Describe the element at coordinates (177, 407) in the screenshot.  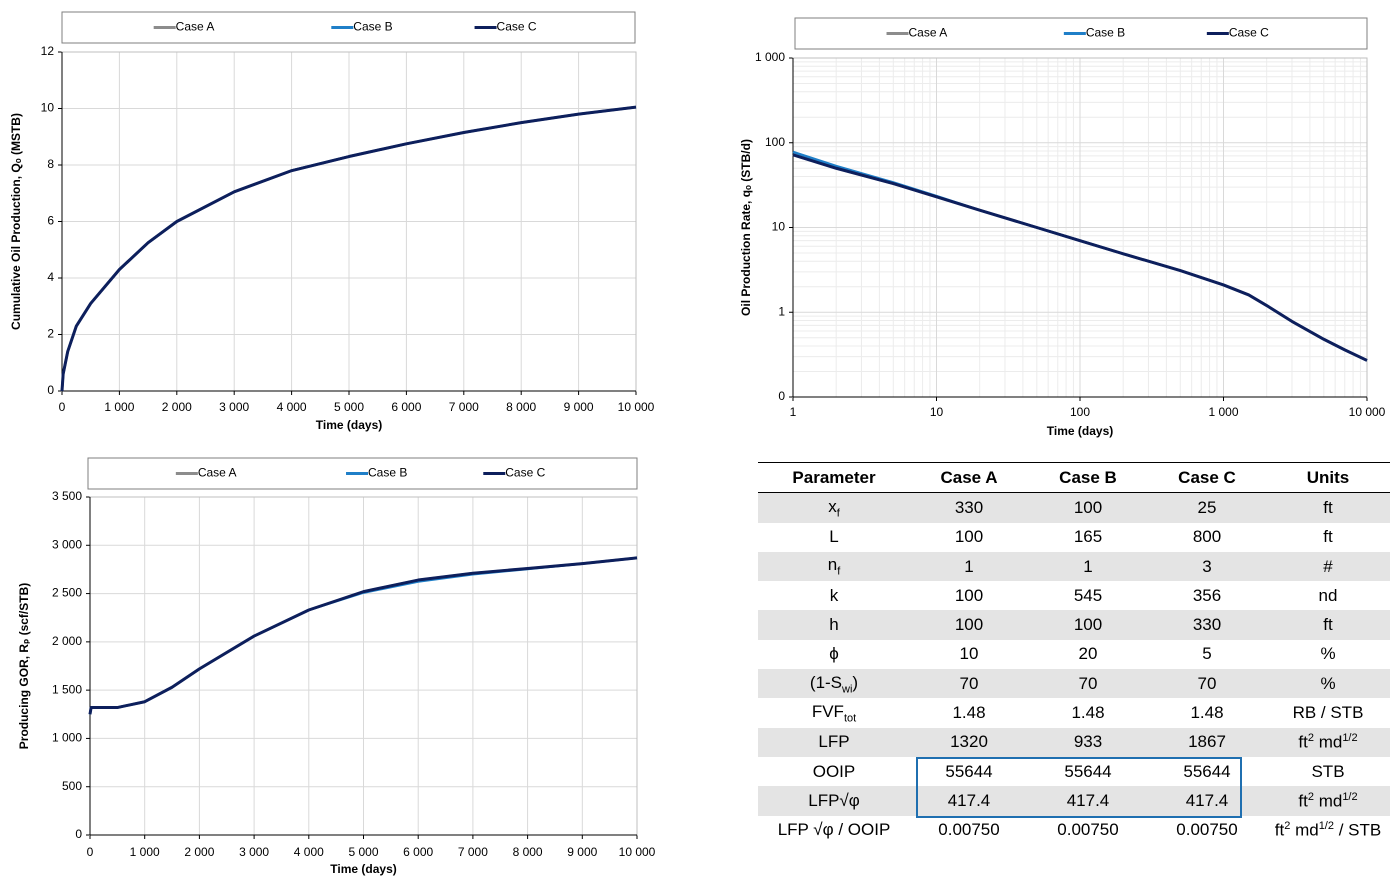
I see `x-tick-label: 2 000` at that location.